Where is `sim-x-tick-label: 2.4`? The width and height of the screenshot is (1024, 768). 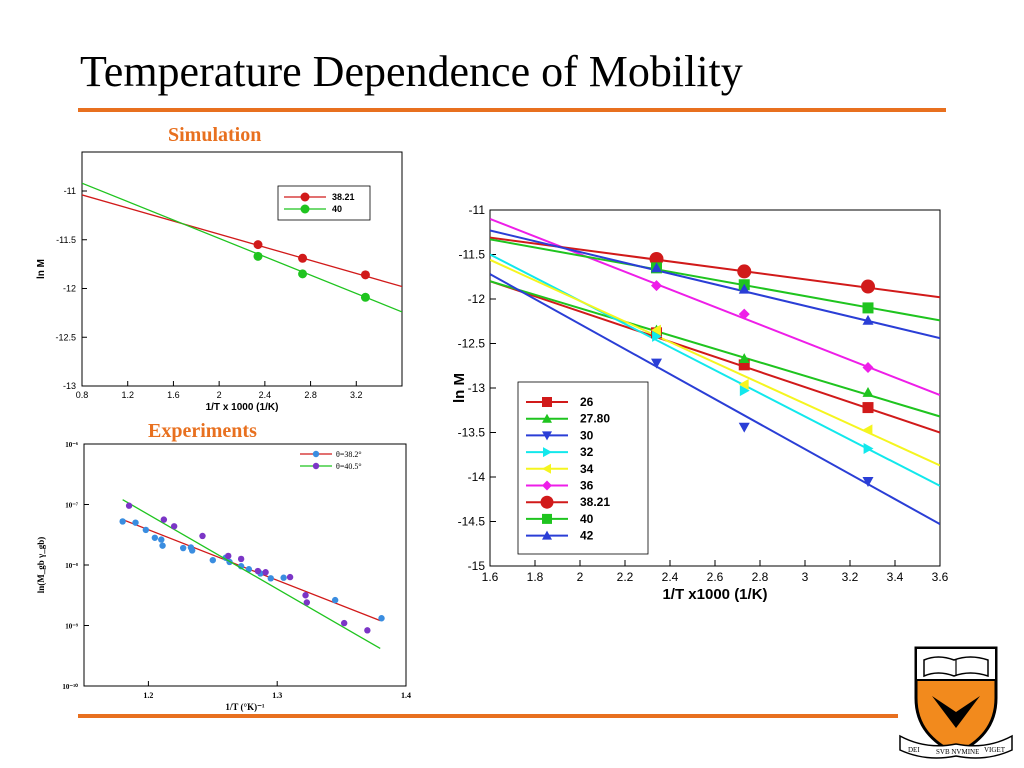 sim-x-tick-label: 2.4 is located at coordinates (265, 395).